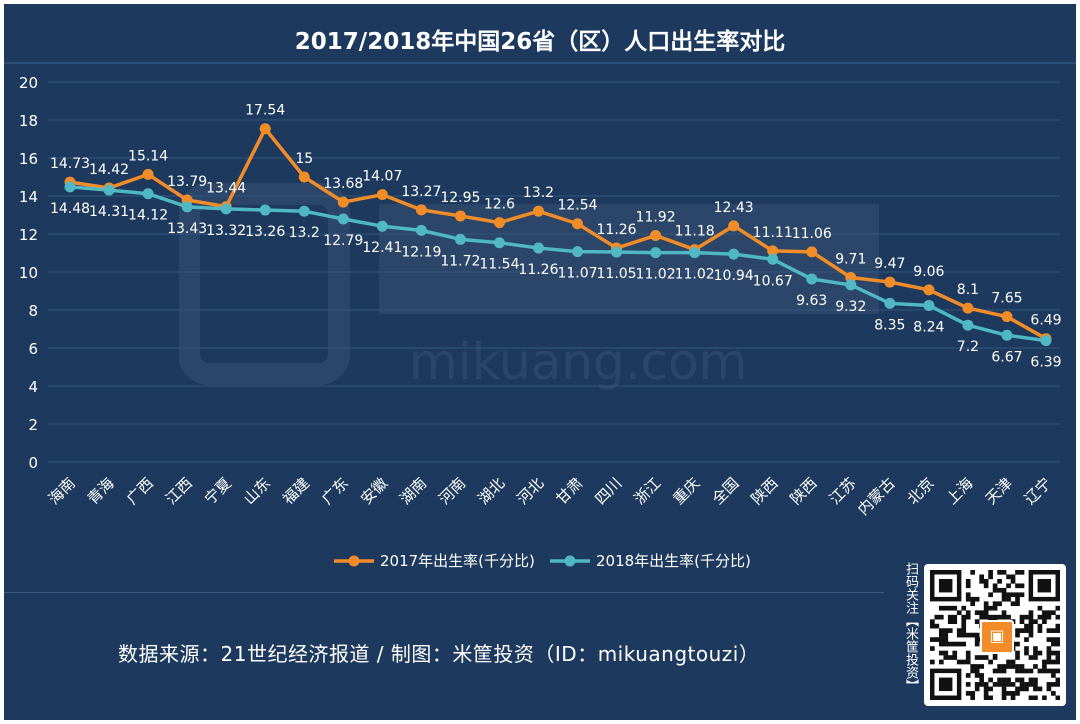  I want to click on data-label-1: 11.06, so click(812, 234).